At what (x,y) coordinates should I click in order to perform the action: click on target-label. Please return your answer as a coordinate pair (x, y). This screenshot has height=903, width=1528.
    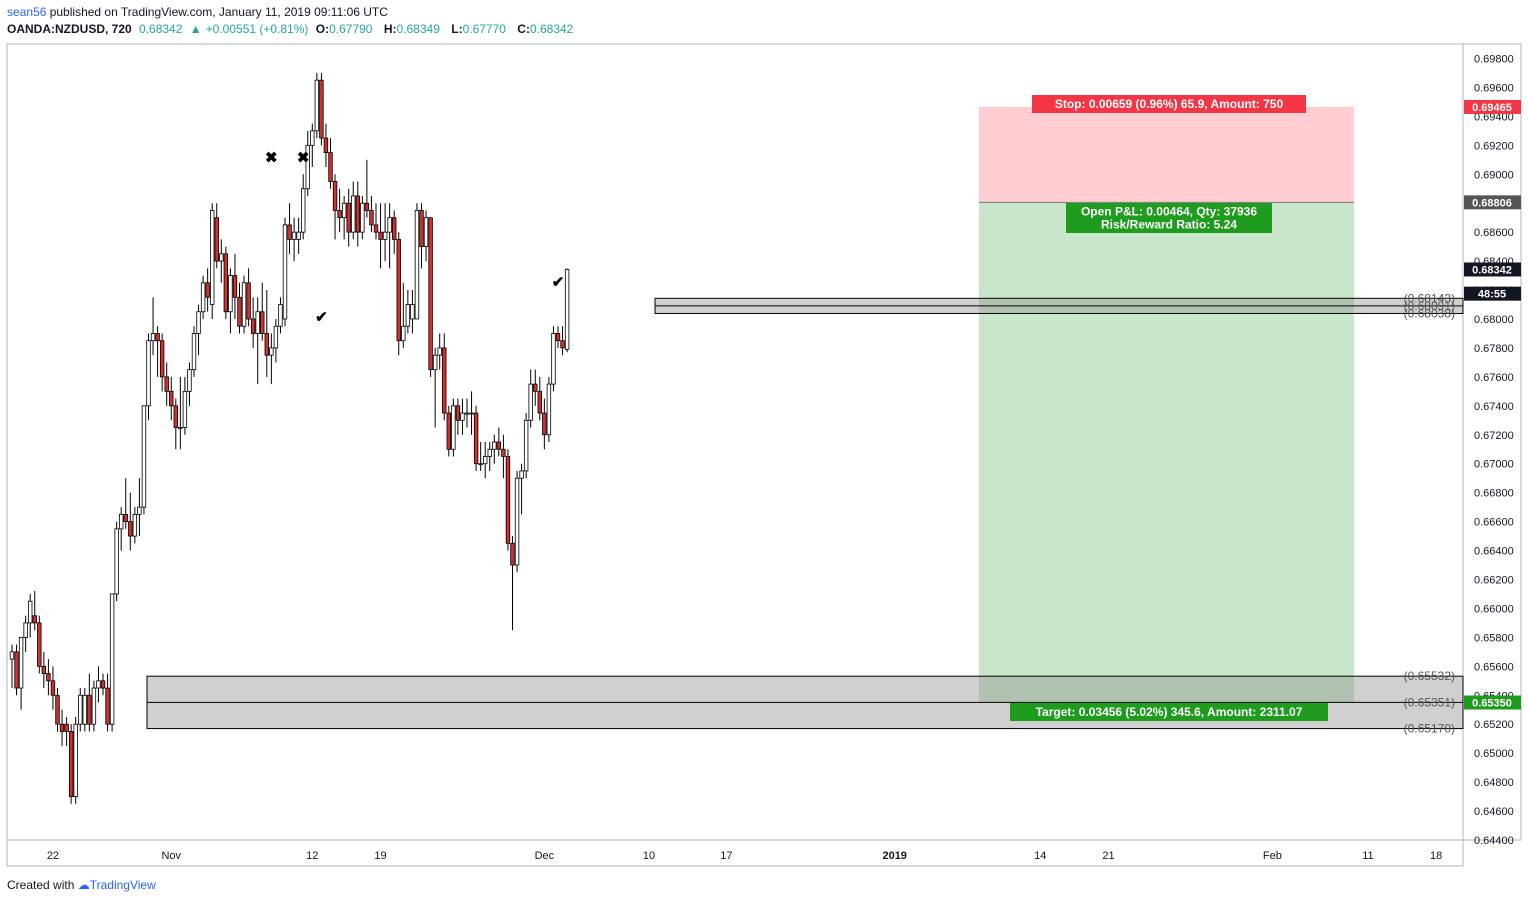
    Looking at the image, I should click on (1169, 712).